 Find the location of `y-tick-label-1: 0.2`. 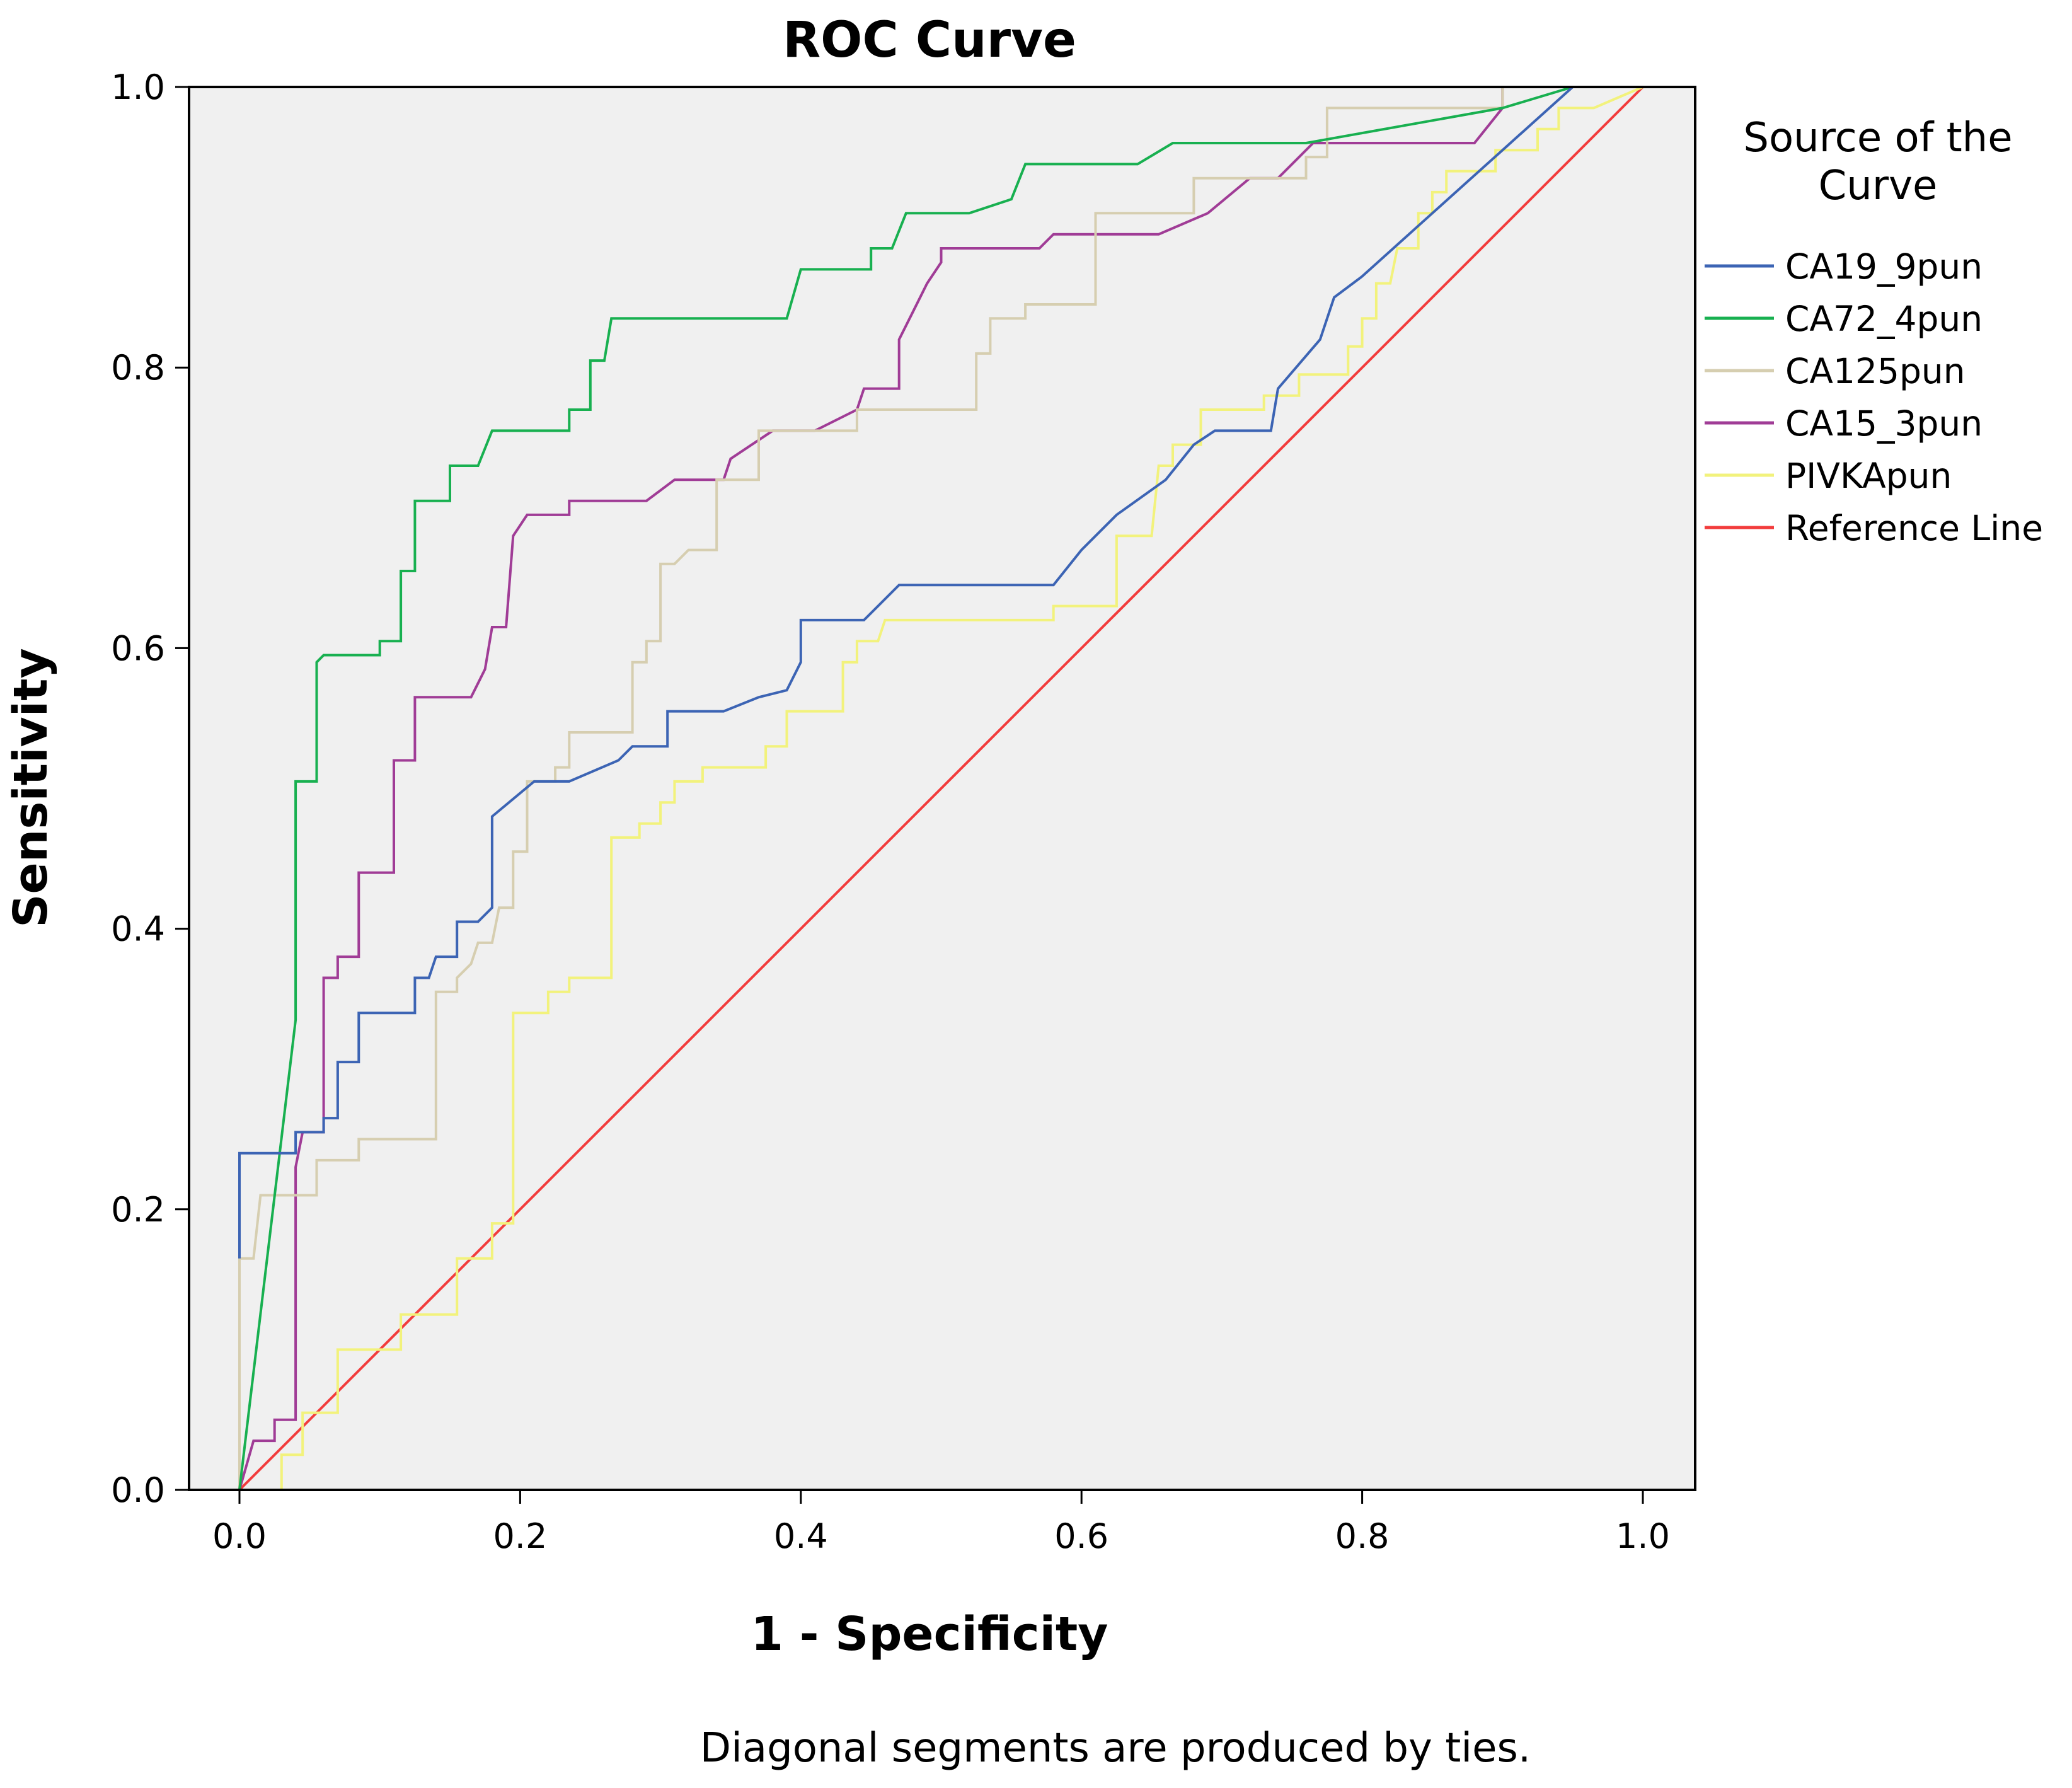

y-tick-label-1: 0.2 is located at coordinates (138, 1210).